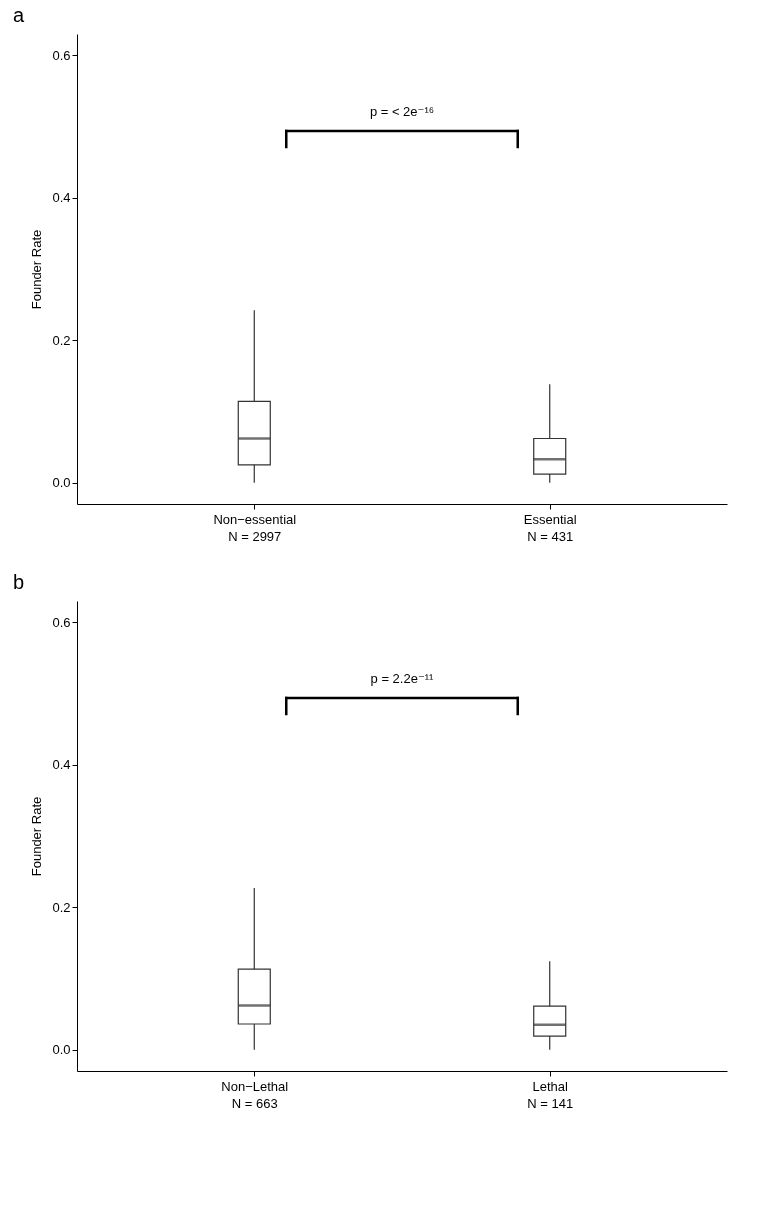 The image size is (770, 1220). I want to click on chart-title: b, so click(18, 582).